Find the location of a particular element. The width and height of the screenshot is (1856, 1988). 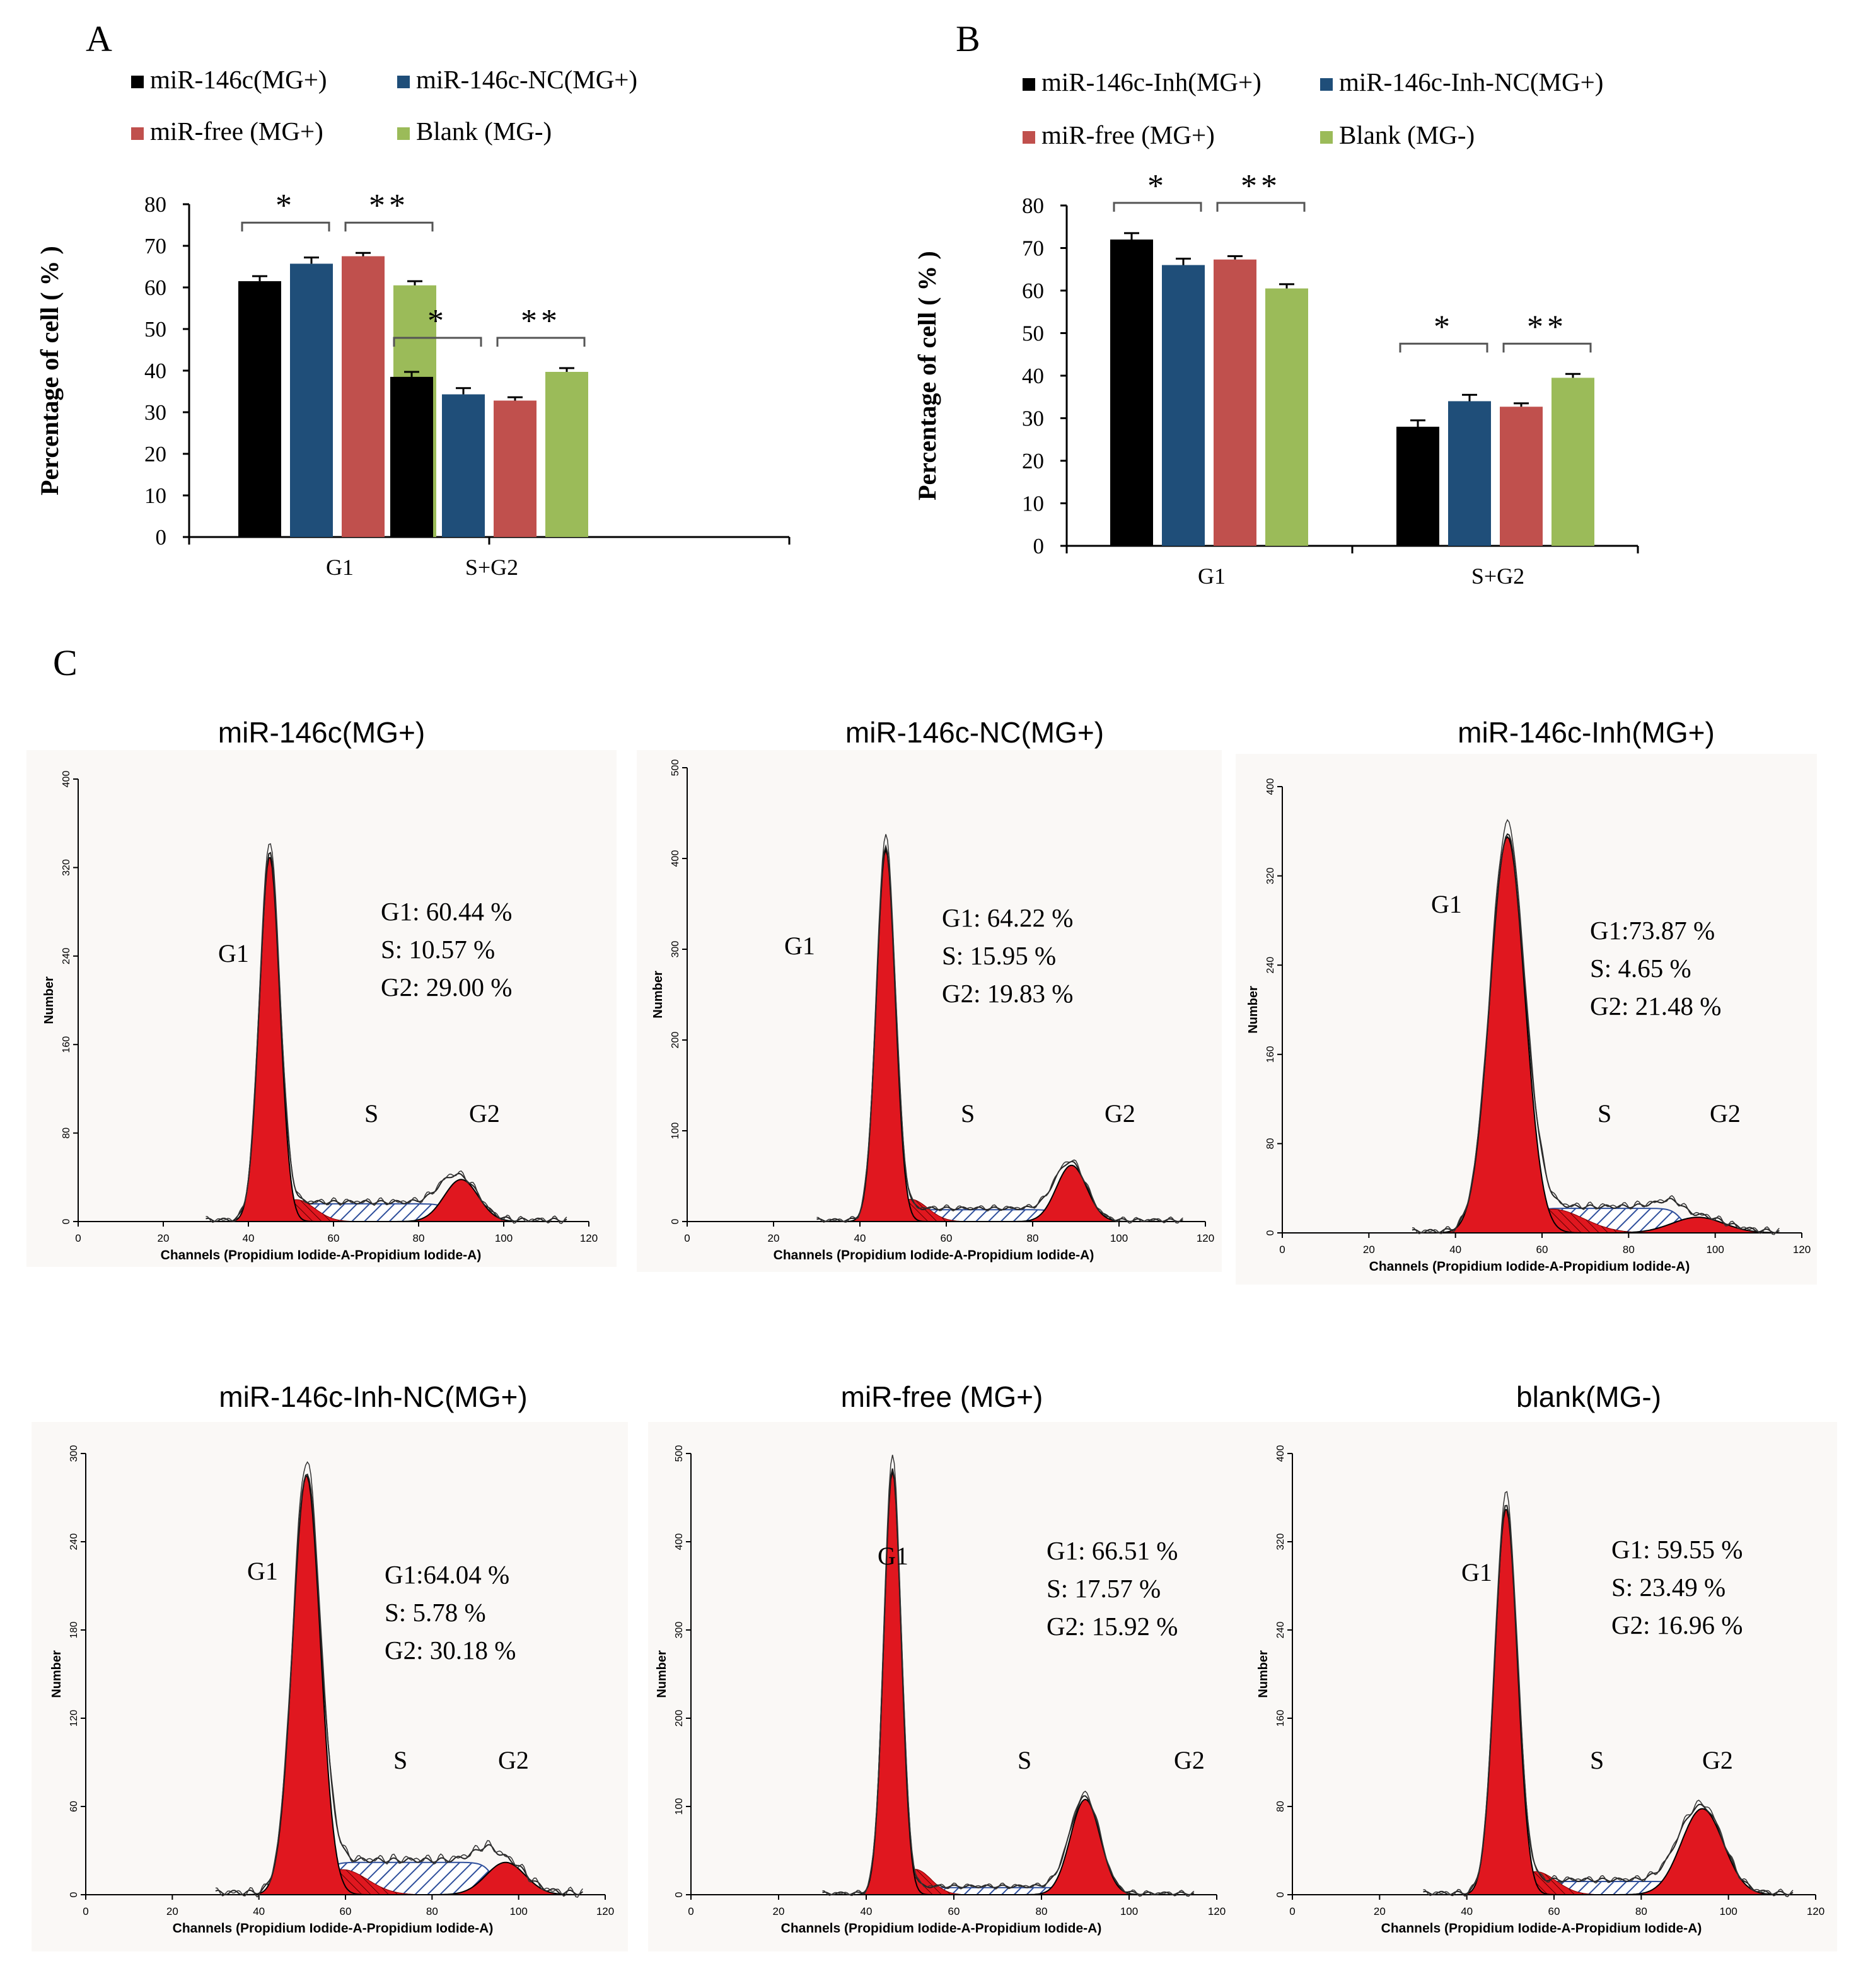

histogram-title: blank(MG-) is located at coordinates (1589, 1396).